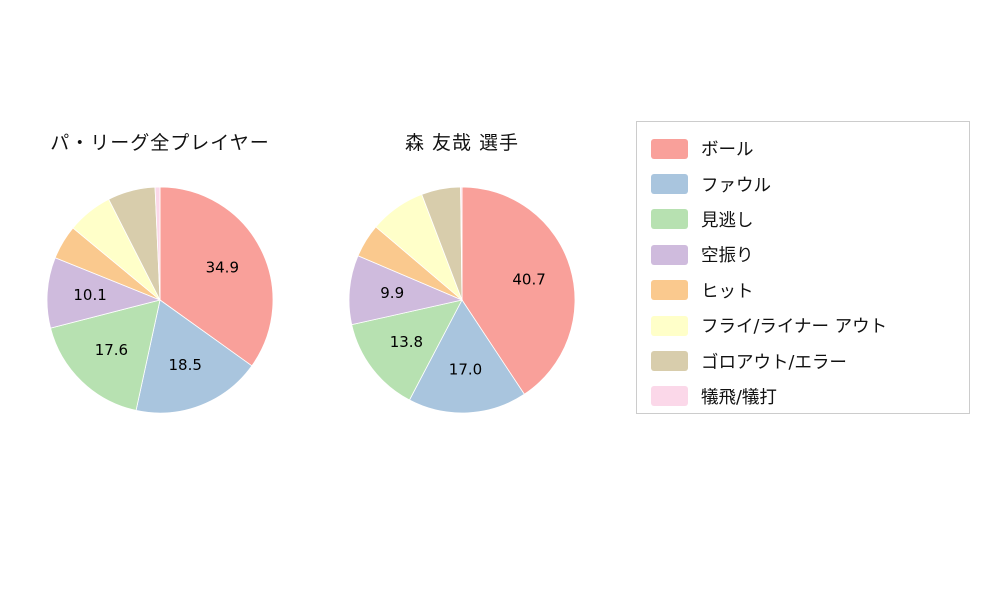  What do you see at coordinates (392, 293) in the screenshot?
I see `pie-slice-value-label: 9.9` at bounding box center [392, 293].